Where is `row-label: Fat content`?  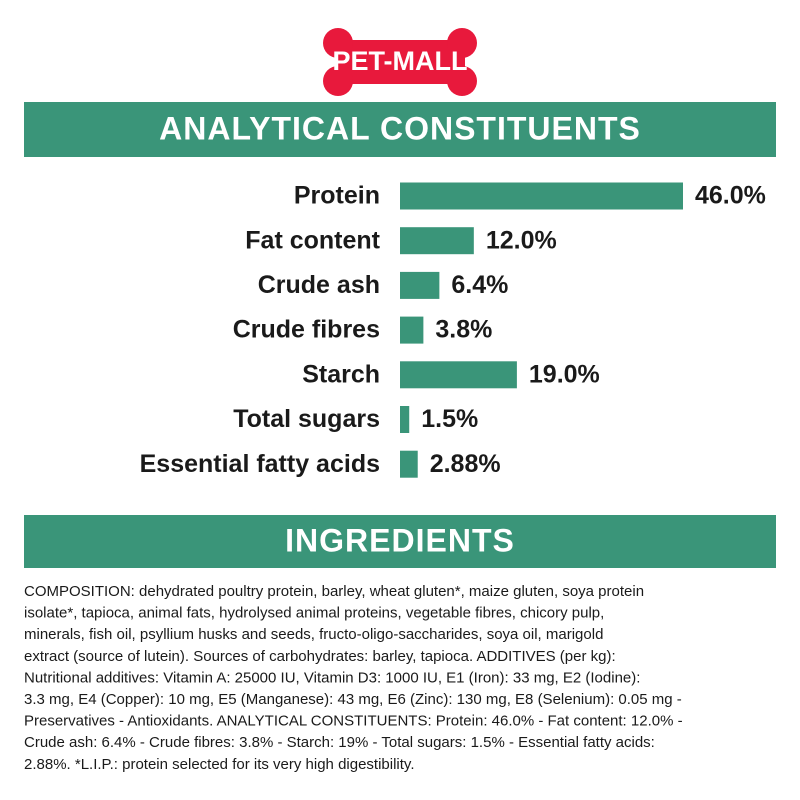 row-label: Fat content is located at coordinates (312, 240).